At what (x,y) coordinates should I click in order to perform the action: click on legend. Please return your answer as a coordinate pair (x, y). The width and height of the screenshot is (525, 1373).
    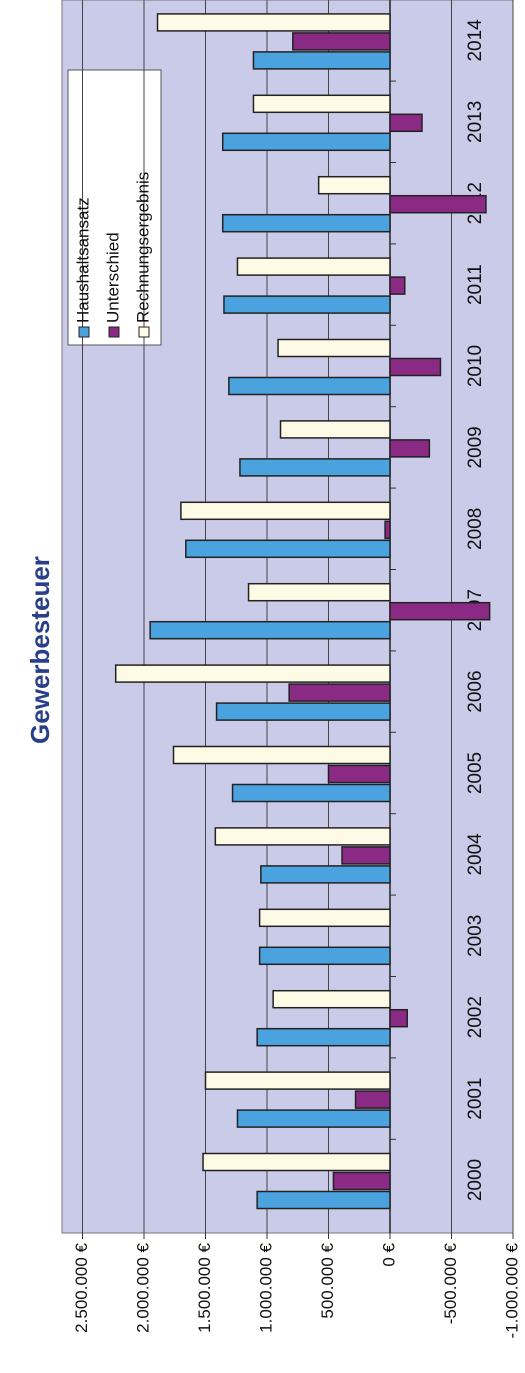
    Looking at the image, I should click on (114, 207).